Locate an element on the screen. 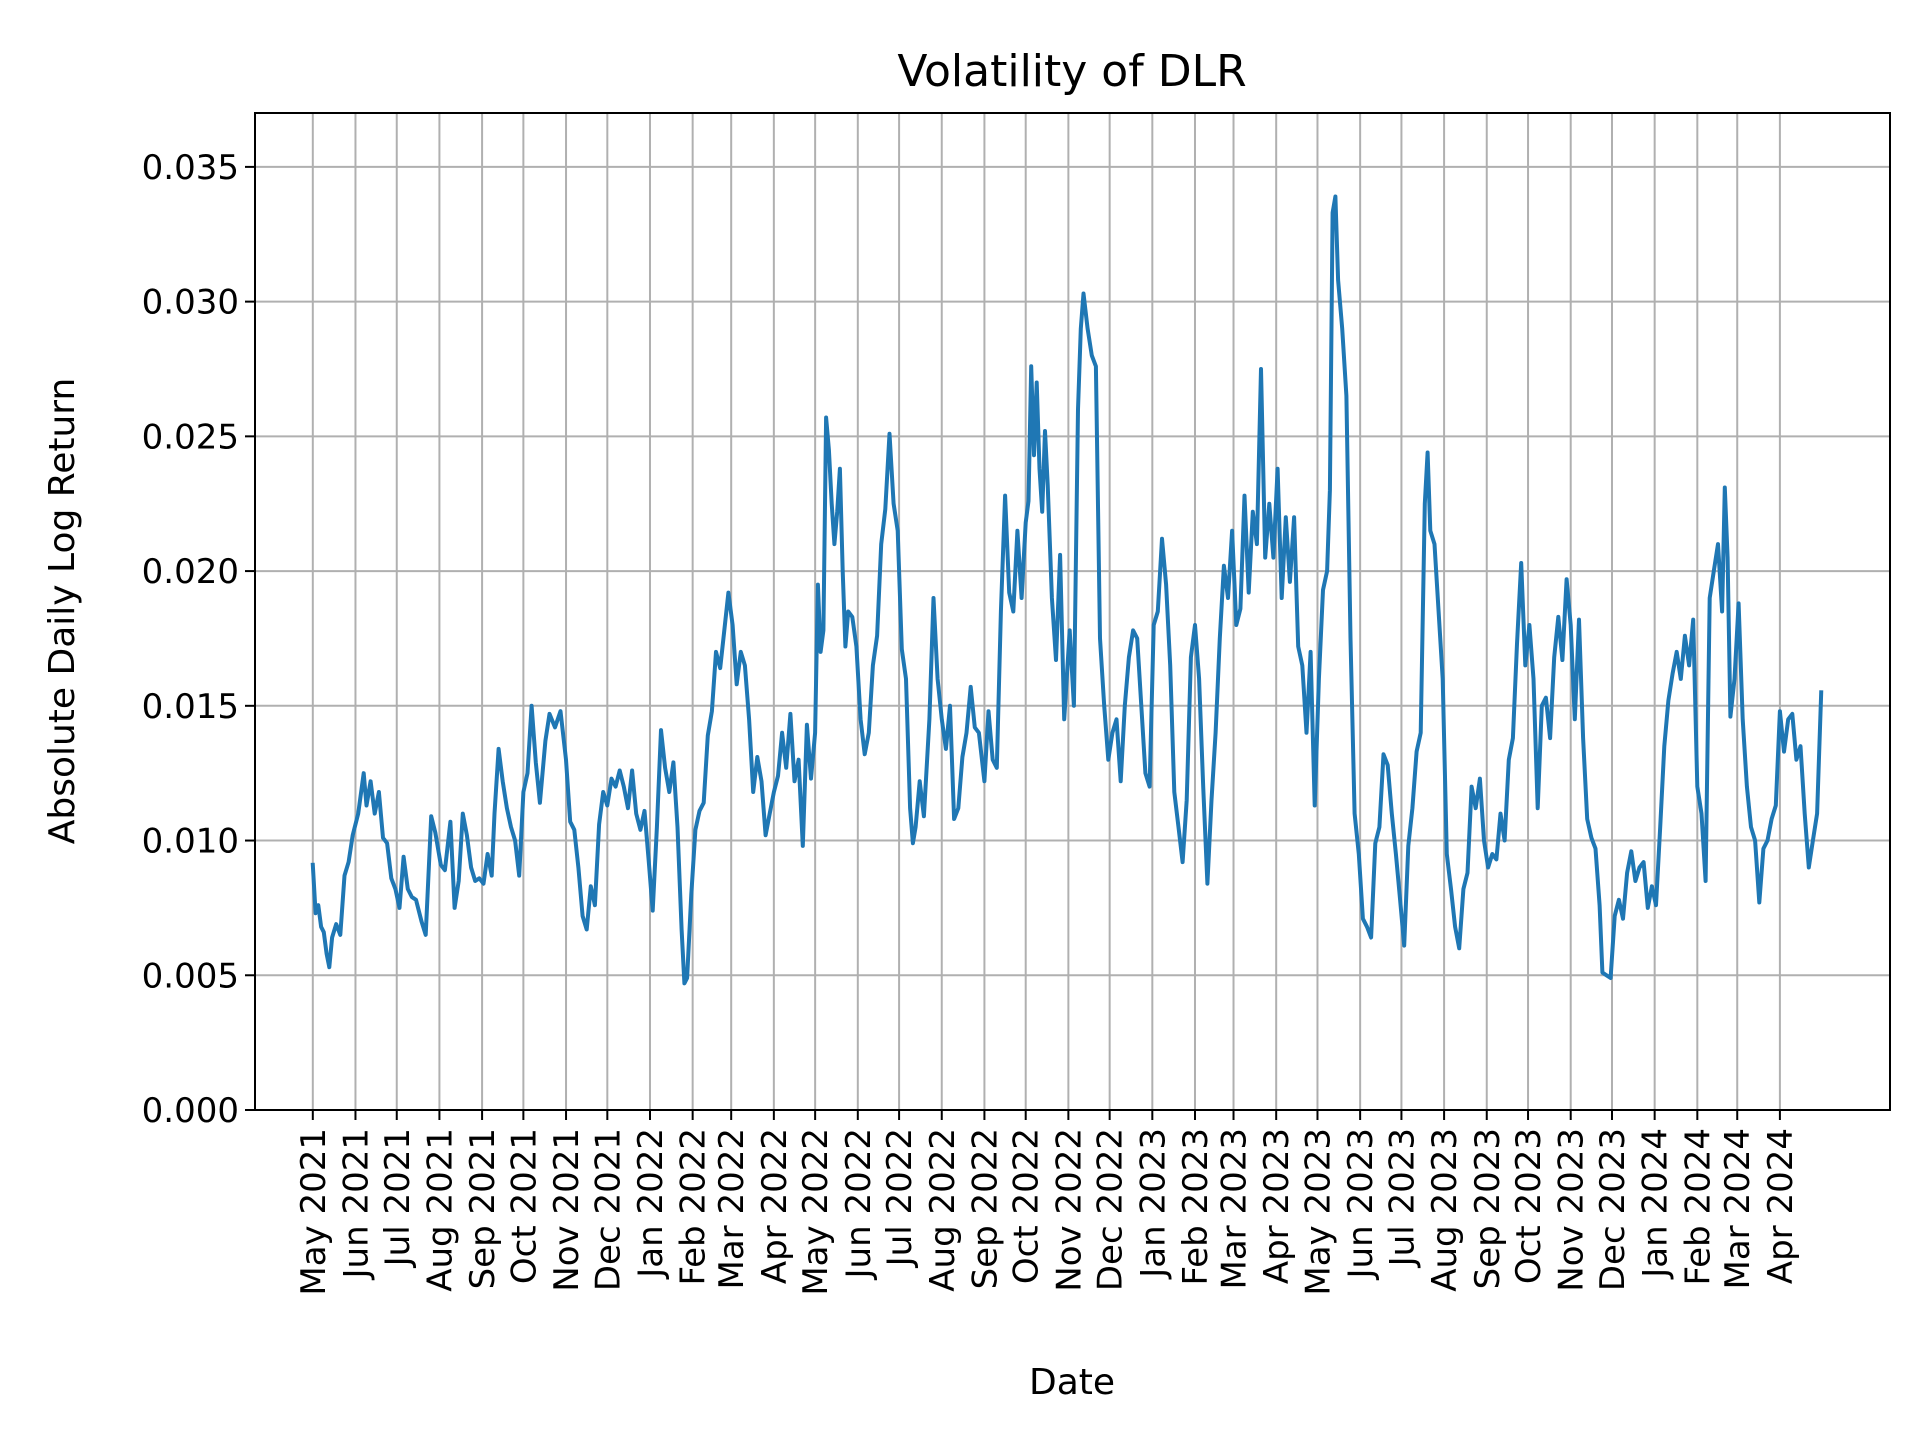 Image resolution: width=1920 pixels, height=1440 pixels. x-tick-label: Jul 2021 is located at coordinates (398, 1198).